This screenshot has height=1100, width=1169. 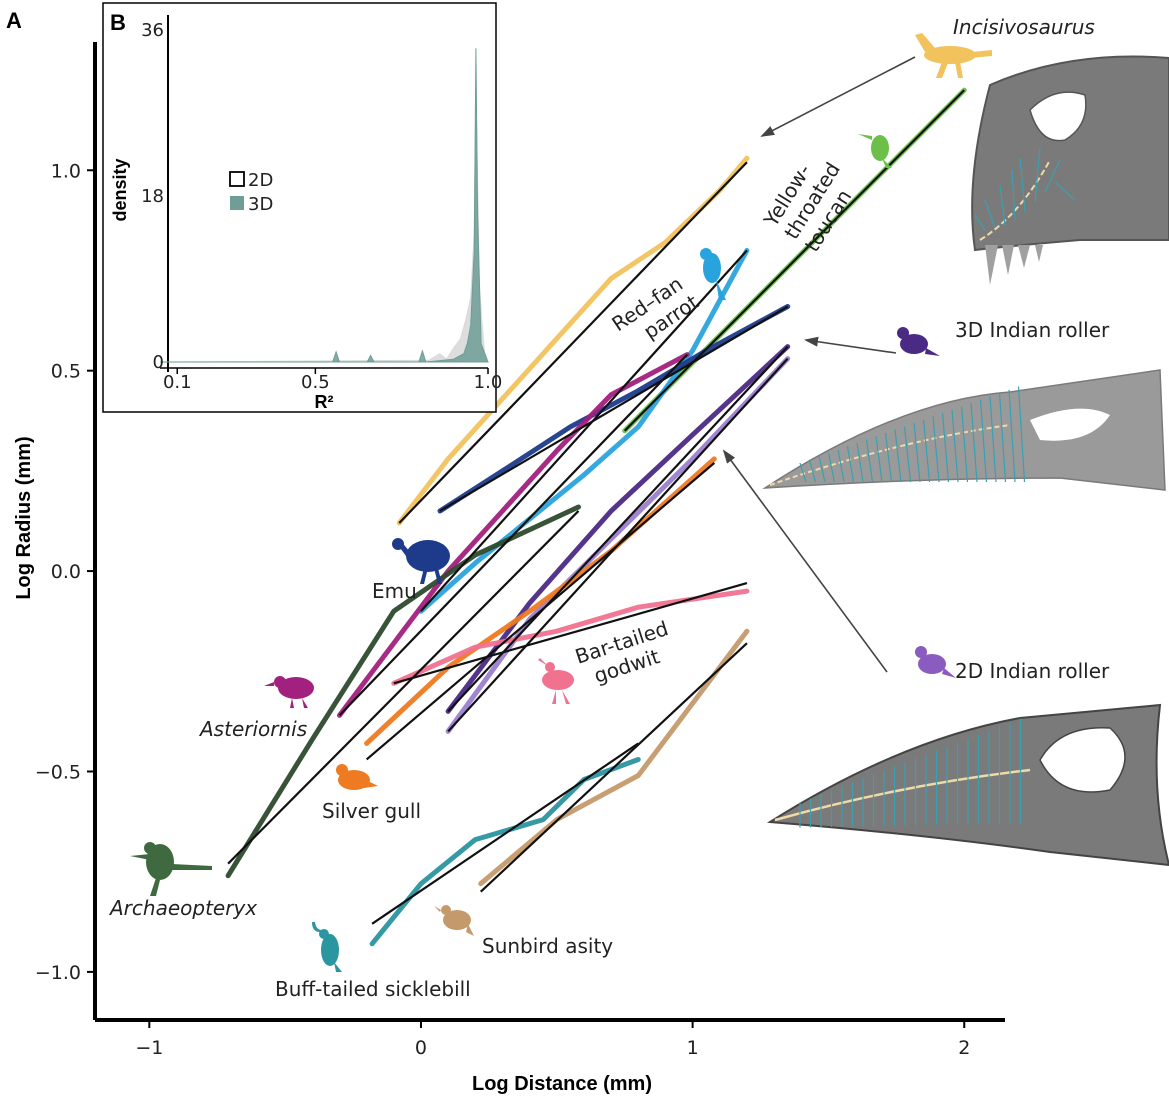 What do you see at coordinates (149, 1048) in the screenshot?
I see `x-tick-label: −1` at bounding box center [149, 1048].